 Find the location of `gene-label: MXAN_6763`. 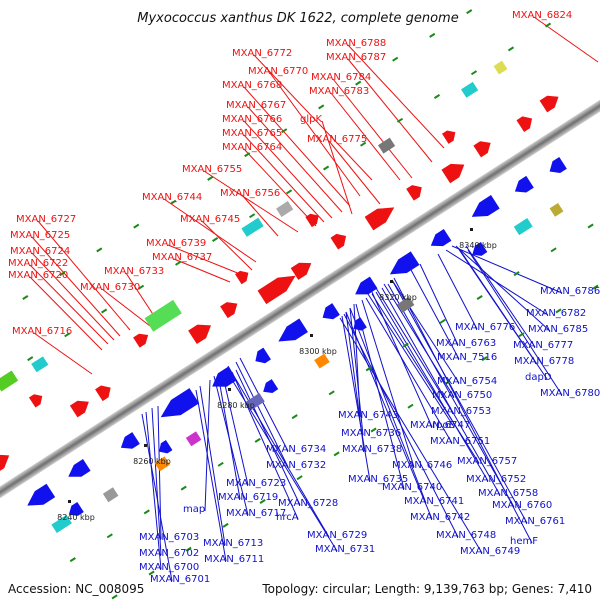

gene-label: MXAN_6763 is located at coordinates (466, 343).